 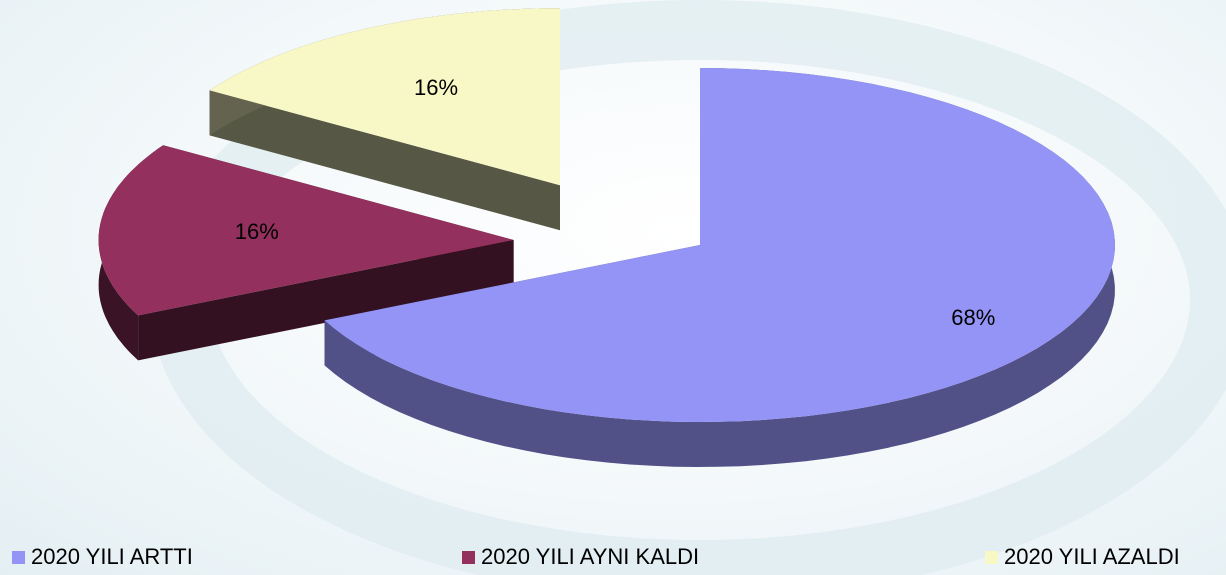 What do you see at coordinates (973, 317) in the screenshot?
I see `data-label: 68%` at bounding box center [973, 317].